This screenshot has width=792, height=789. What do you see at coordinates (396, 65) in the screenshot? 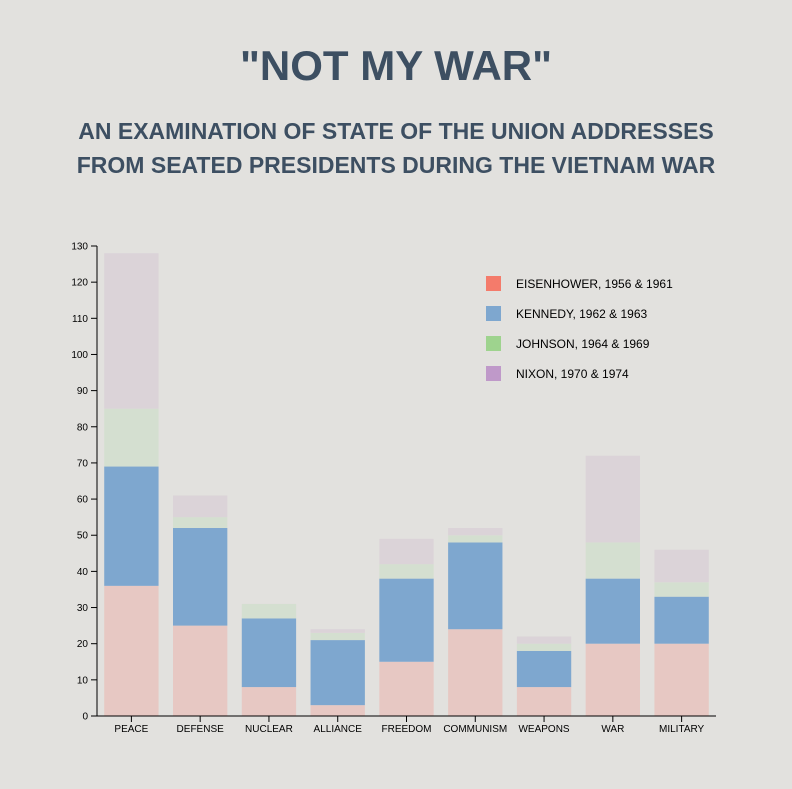
I see `page-title: "NOT MY WAR"` at bounding box center [396, 65].